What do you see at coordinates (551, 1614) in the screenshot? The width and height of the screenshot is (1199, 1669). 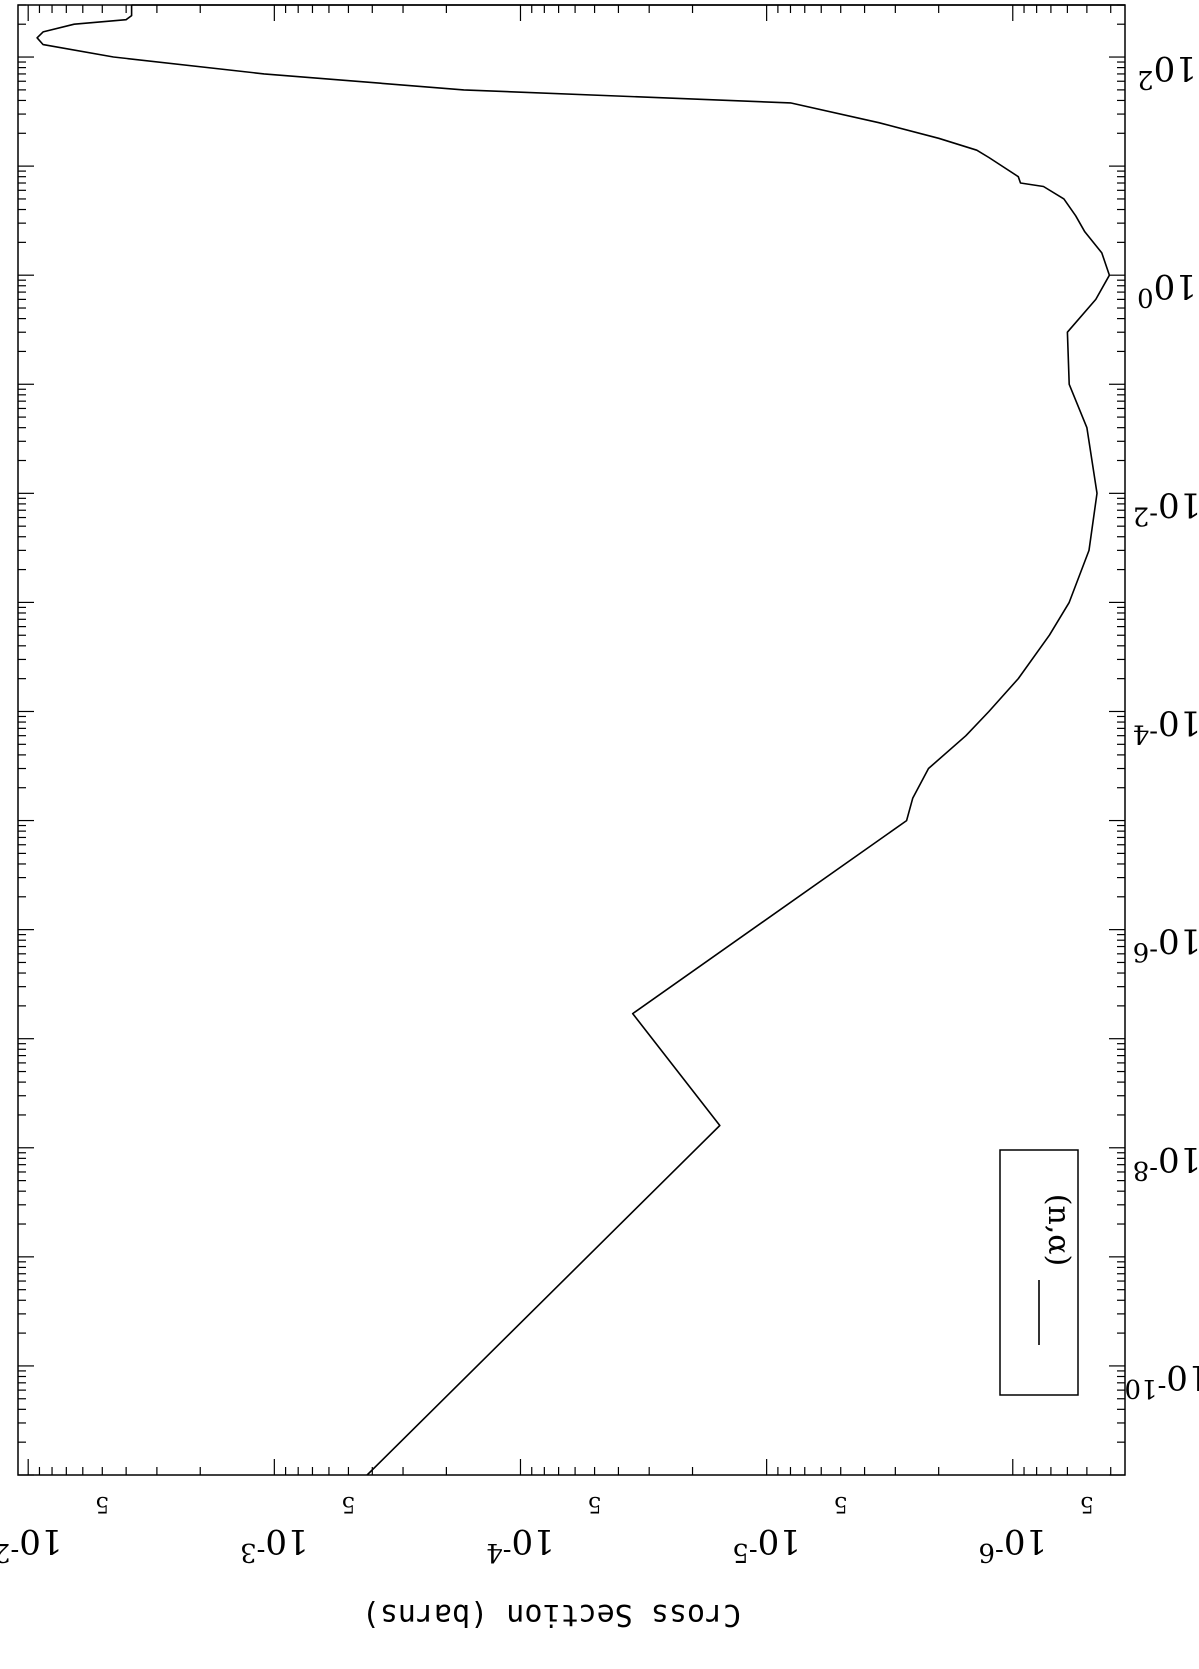 I see `y-axis-title: Cross Section (barns)` at bounding box center [551, 1614].